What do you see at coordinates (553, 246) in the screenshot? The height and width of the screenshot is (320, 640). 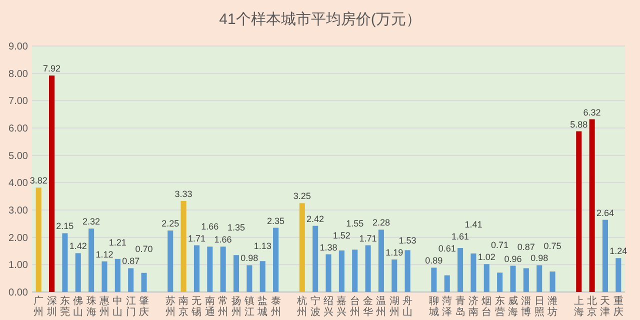 I see `data-label: 0.75` at bounding box center [553, 246].